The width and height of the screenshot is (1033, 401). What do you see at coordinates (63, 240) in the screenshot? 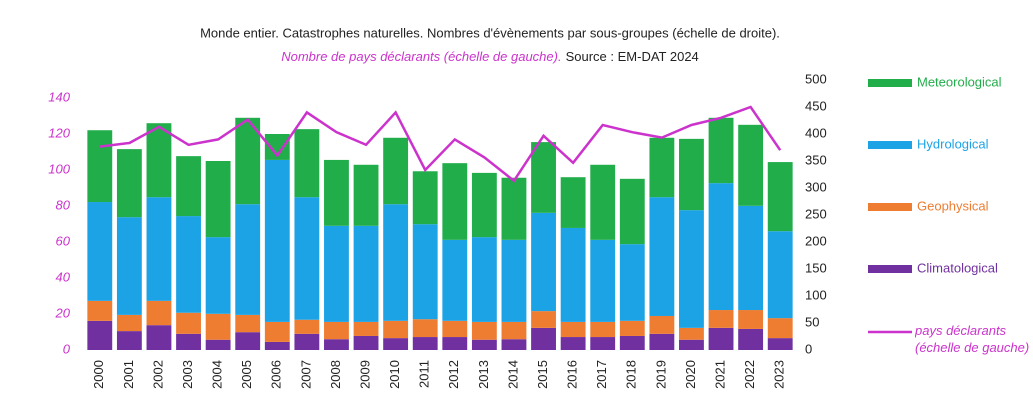
I see `y-tick-label: 60` at bounding box center [63, 240].